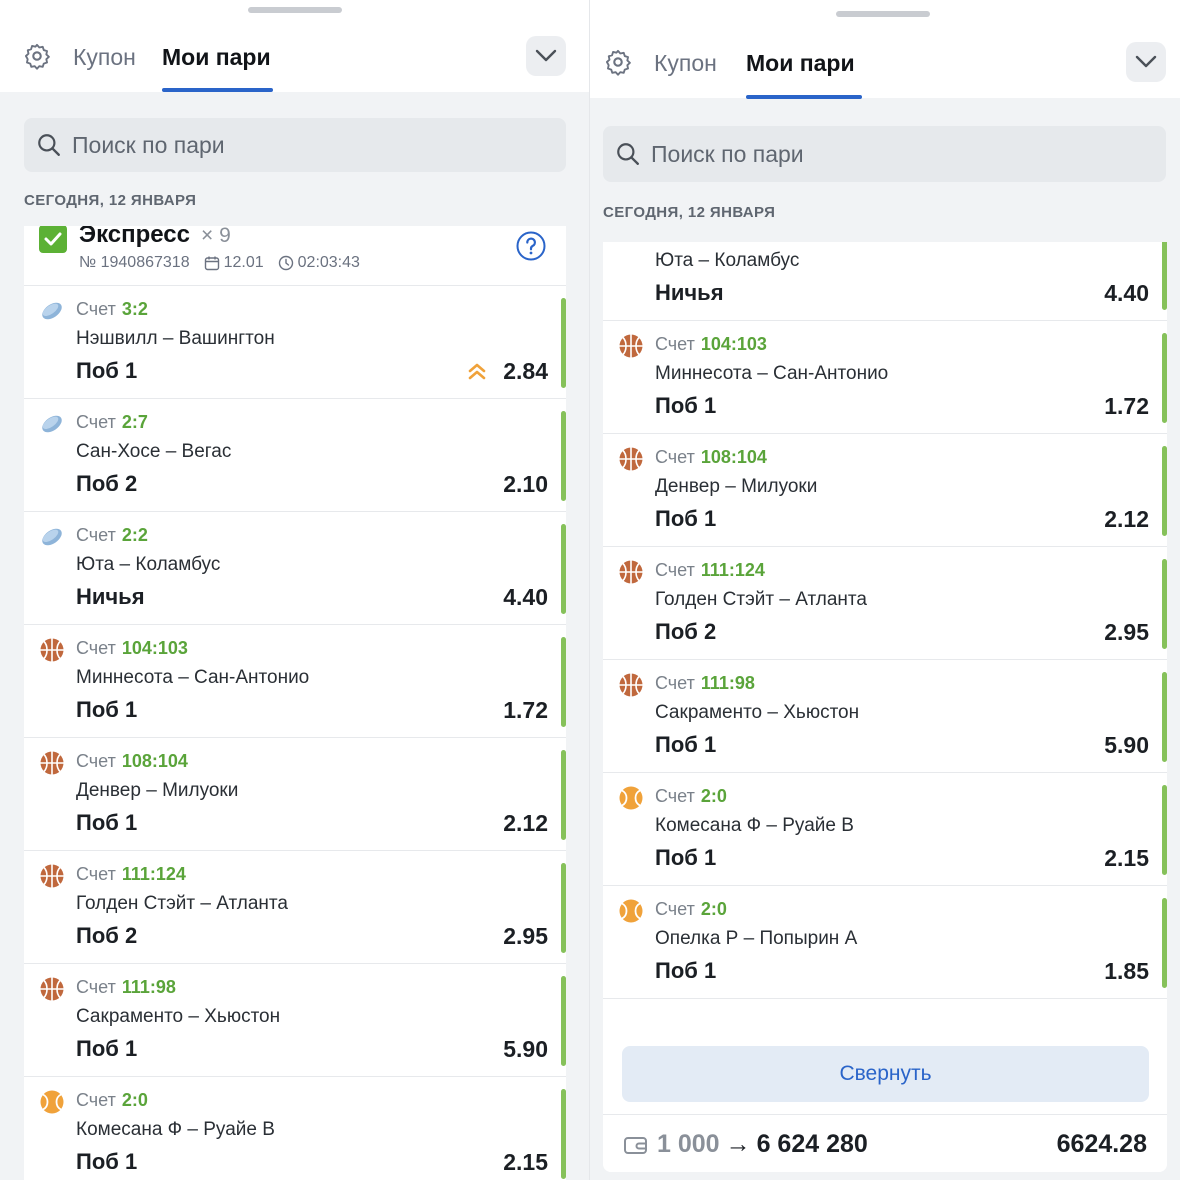 The height and width of the screenshot is (1180, 1180). I want to click on score-value: 108:104, so click(154, 761).